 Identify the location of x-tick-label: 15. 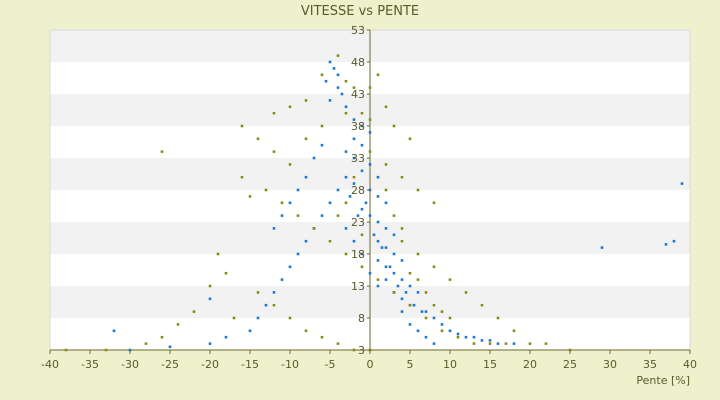
(490, 364).